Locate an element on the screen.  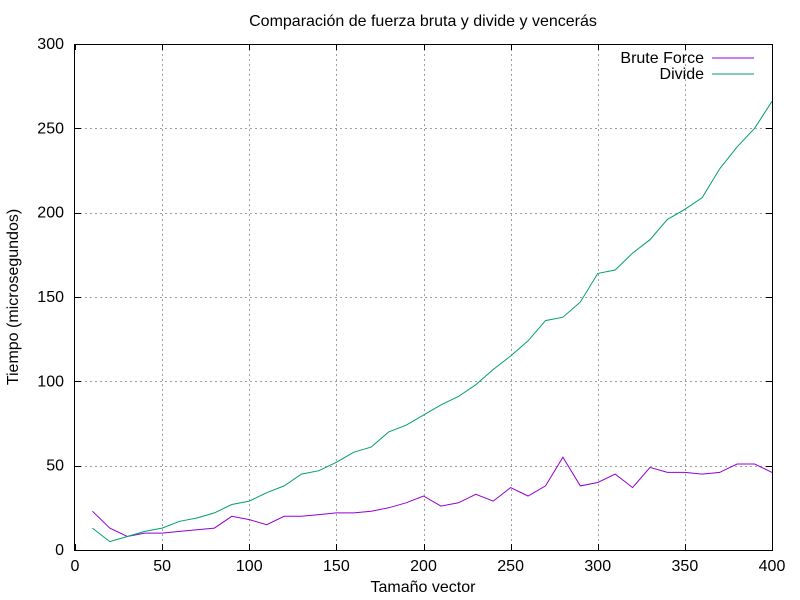
legend-label-divide: Divide is located at coordinates (682, 74).